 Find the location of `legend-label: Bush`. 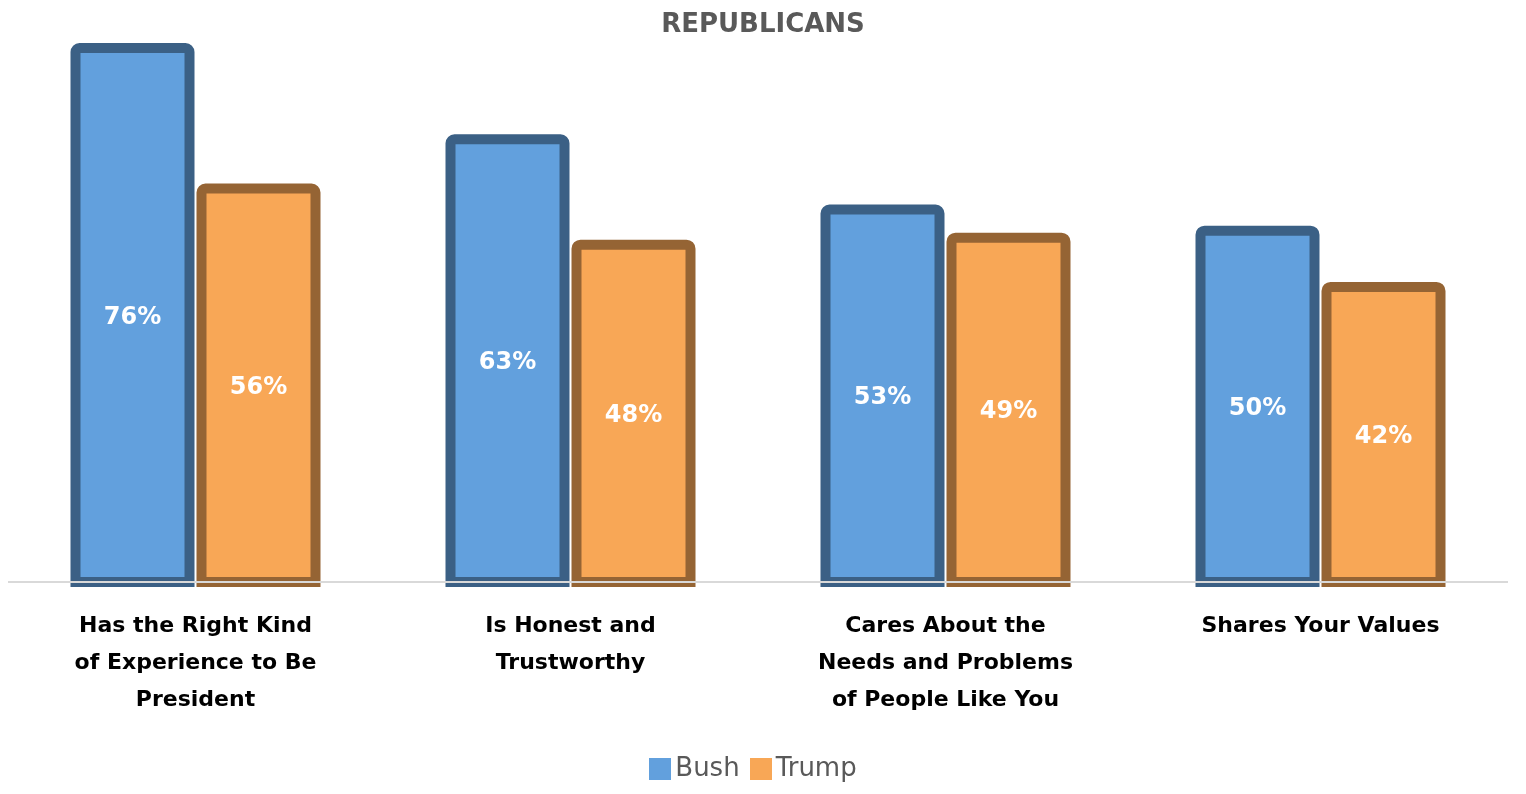

legend-label: Bush is located at coordinates (707, 767).